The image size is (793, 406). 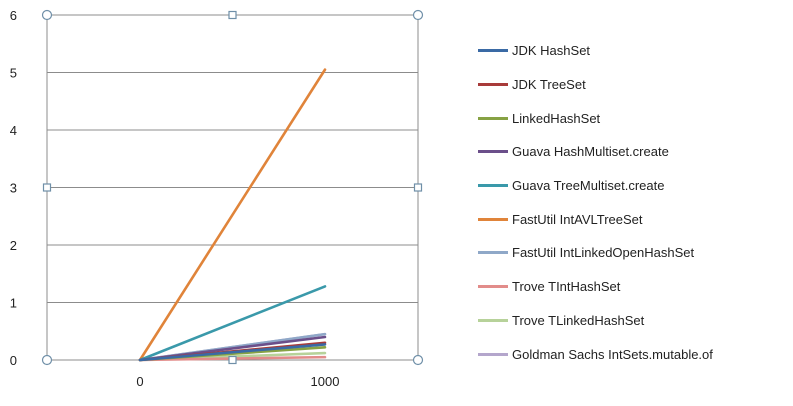 I want to click on legend-label: FastUtil IntLinkedOpenHashSet, so click(x=603, y=253).